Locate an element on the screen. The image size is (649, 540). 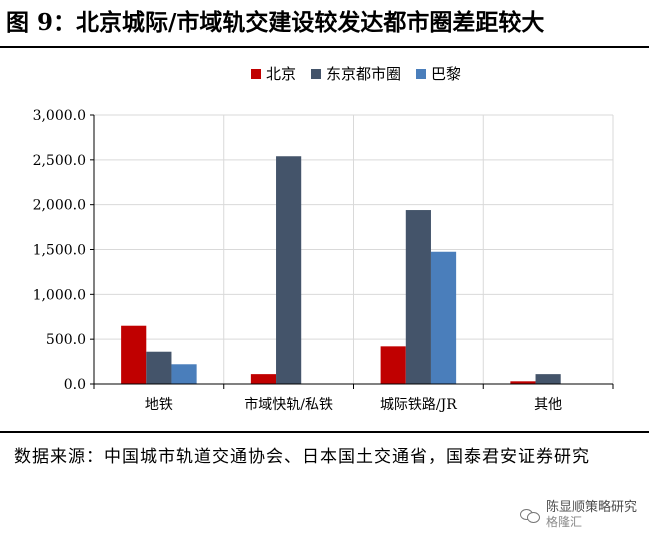
watermark: 陈显顺策略研究 格隆汇 is located at coordinates (578, 515).